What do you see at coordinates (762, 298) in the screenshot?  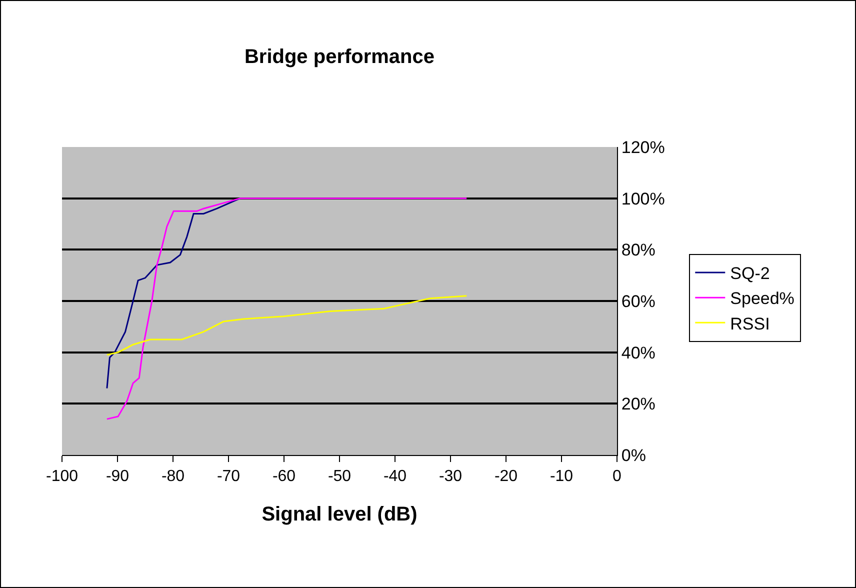 I see `legend-label: Speed%` at bounding box center [762, 298].